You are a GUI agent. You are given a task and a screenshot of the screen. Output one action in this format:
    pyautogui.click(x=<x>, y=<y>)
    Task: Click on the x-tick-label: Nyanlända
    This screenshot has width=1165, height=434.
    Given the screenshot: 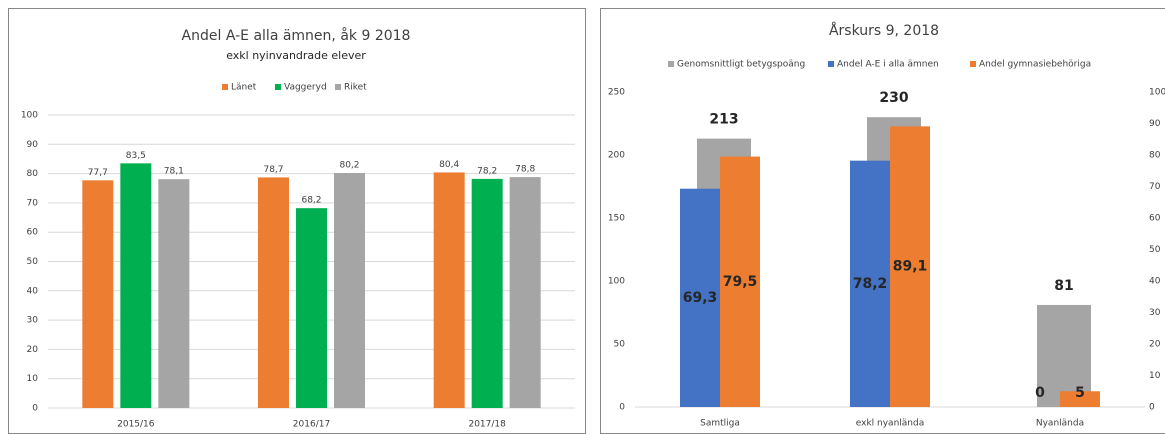 What is the action you would take?
    pyautogui.click(x=1060, y=424)
    